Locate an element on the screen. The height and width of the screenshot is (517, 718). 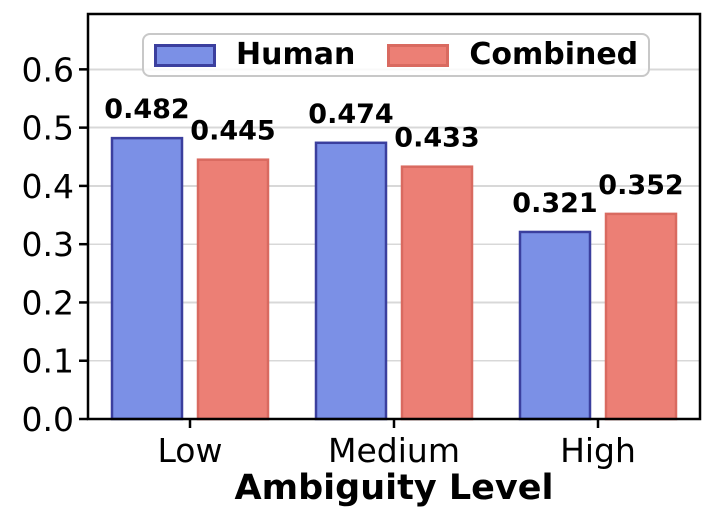
y-tick-label: 0.2 is located at coordinates (48, 302).